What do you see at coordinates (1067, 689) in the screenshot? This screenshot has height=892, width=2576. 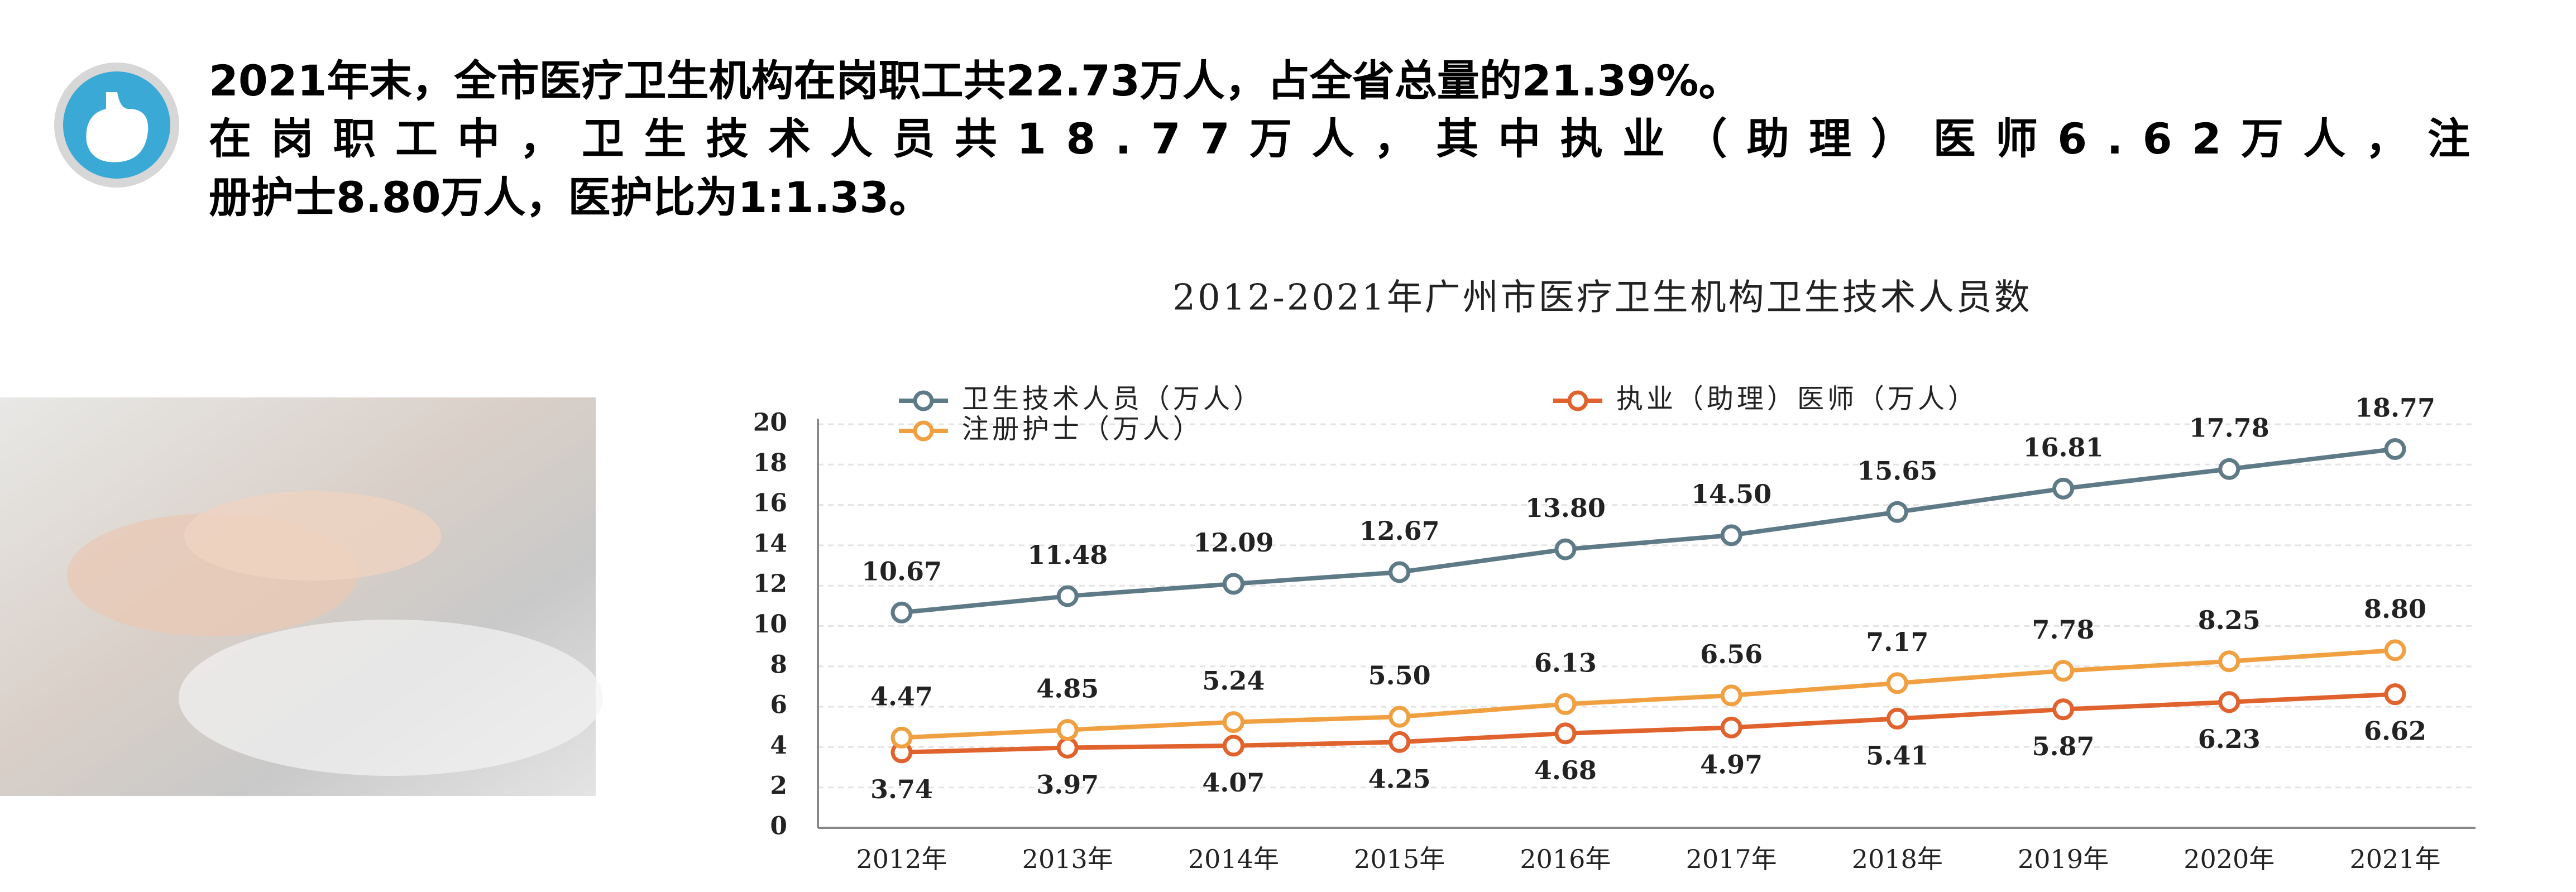 I see `data-label: 4.85` at bounding box center [1067, 689].